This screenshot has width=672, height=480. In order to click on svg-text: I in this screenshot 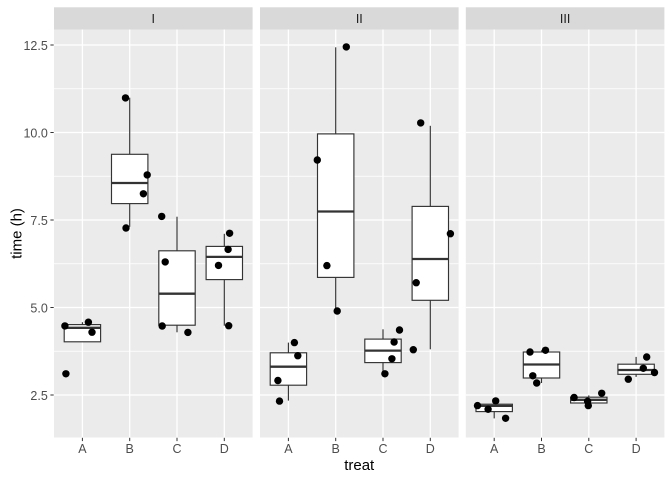, I will do `click(153, 19)`.